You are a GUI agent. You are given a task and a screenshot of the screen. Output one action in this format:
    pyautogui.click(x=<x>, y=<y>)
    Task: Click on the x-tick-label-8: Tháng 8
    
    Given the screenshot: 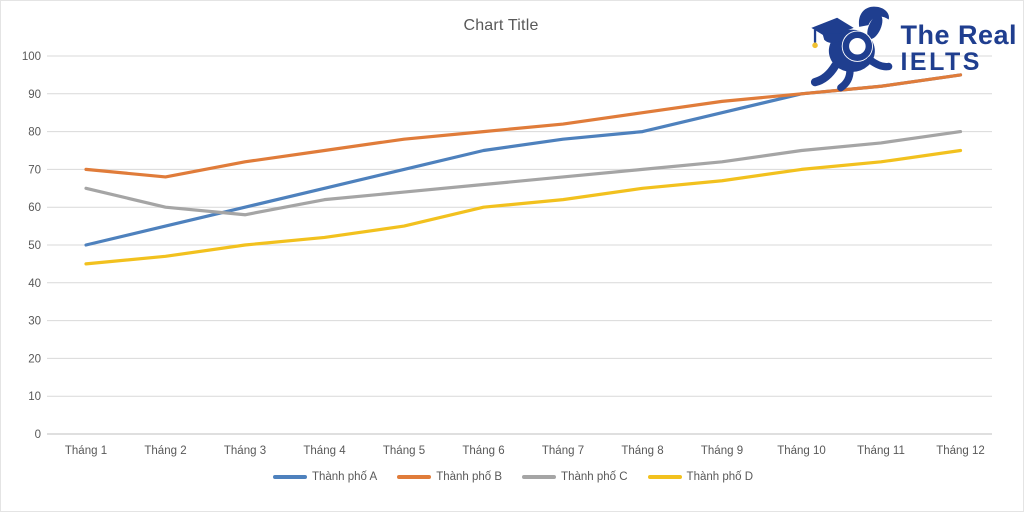 What is the action you would take?
    pyautogui.click(x=642, y=451)
    